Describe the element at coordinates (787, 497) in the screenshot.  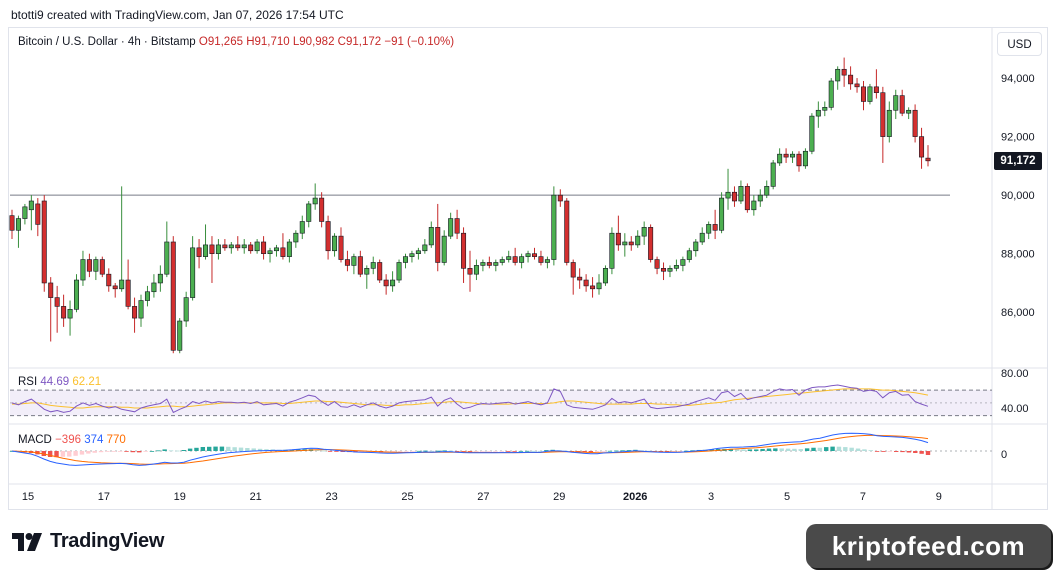
I see `time-tick-label: 5` at that location.